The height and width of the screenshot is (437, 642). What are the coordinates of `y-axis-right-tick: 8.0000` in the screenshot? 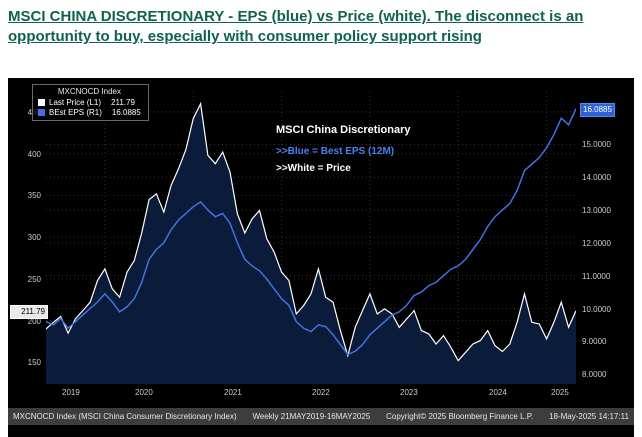 It's located at (594, 374).